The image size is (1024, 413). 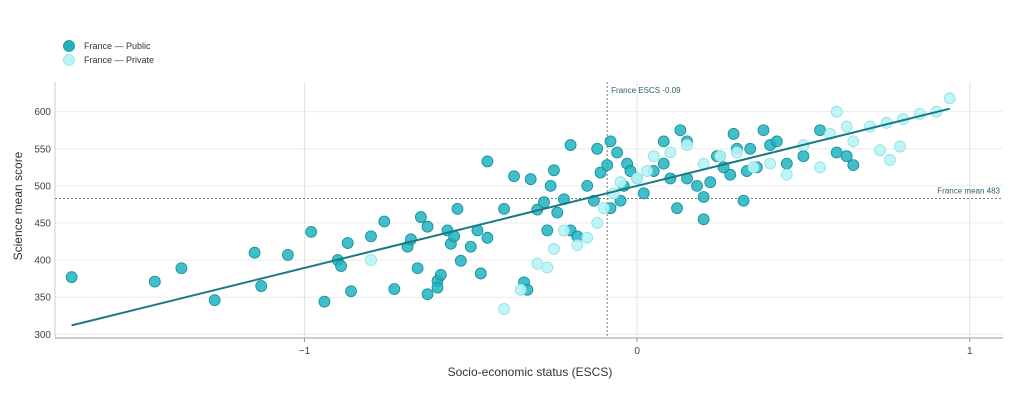 I want to click on x-tick-label: −1, so click(x=305, y=351).